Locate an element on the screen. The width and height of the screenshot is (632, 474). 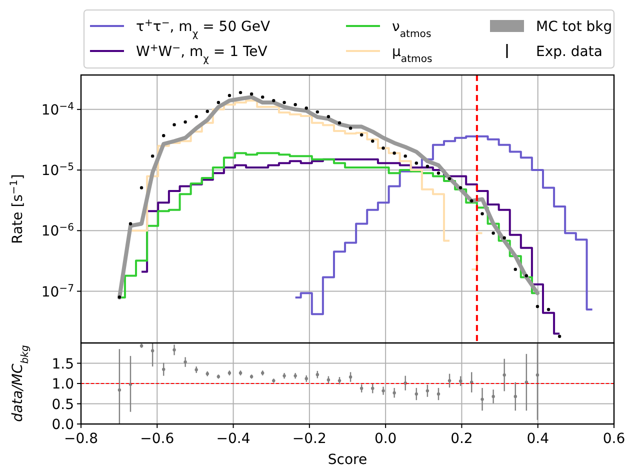
x-tick-label: 0.0 is located at coordinates (385, 439).